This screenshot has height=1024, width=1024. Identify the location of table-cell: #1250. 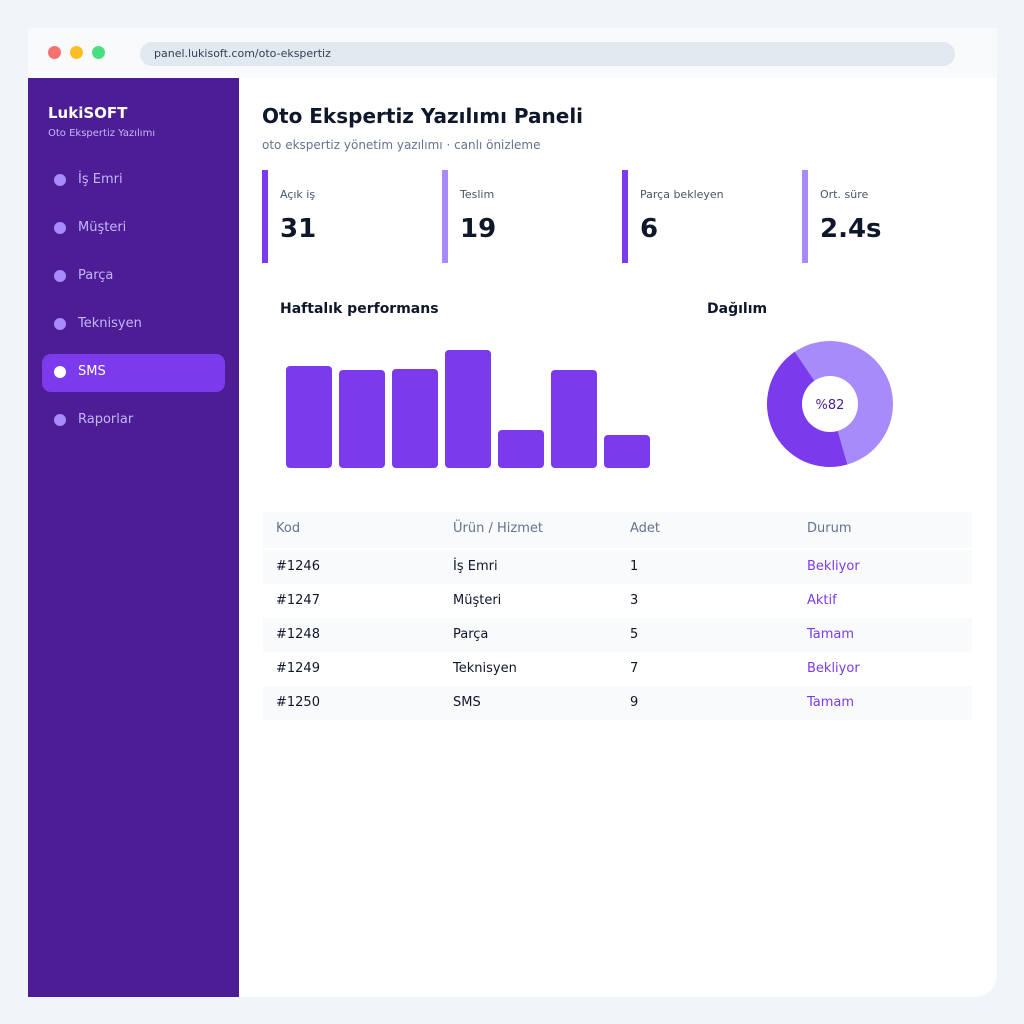
(298, 702).